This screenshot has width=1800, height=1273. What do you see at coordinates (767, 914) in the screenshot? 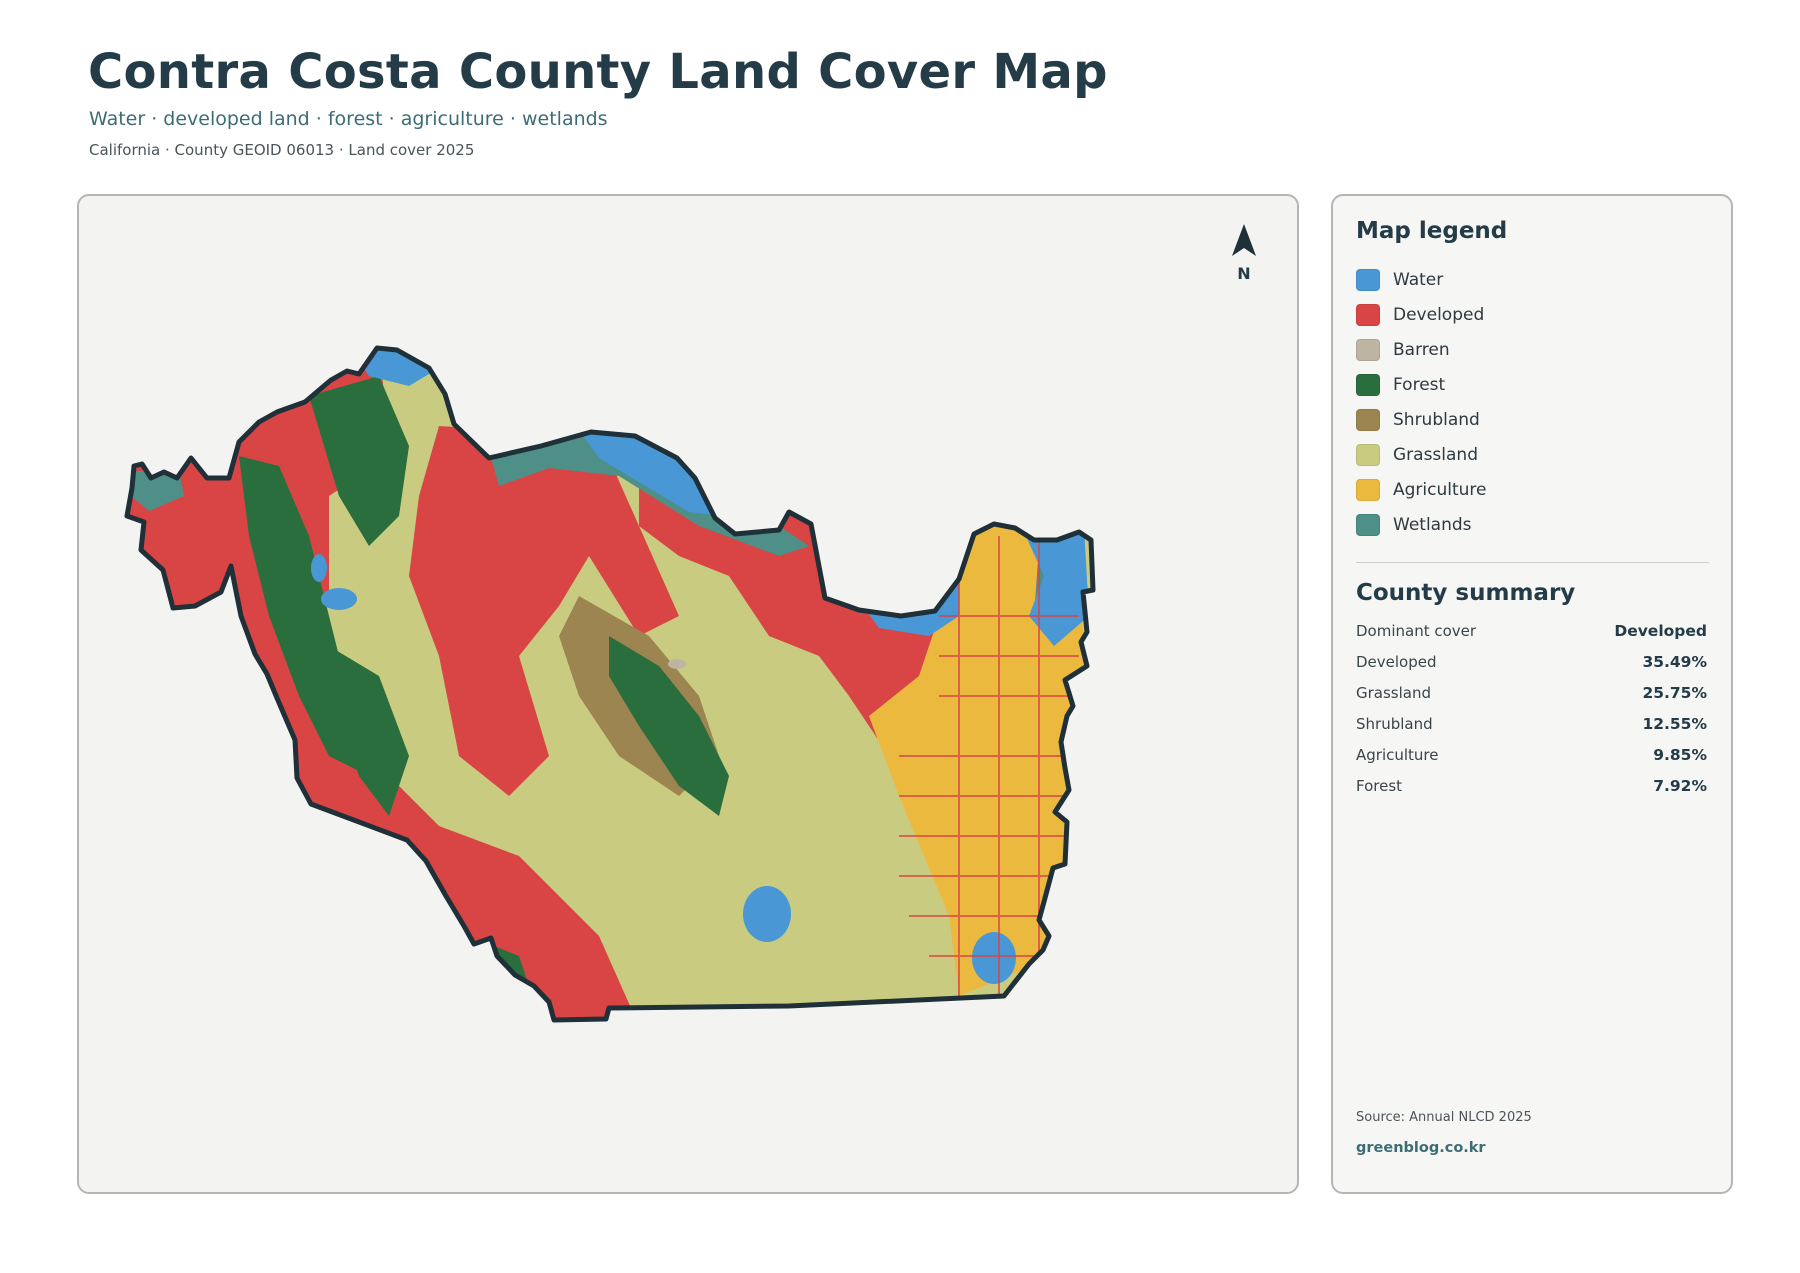
I see `water-reservoir-los-vaqueros` at bounding box center [767, 914].